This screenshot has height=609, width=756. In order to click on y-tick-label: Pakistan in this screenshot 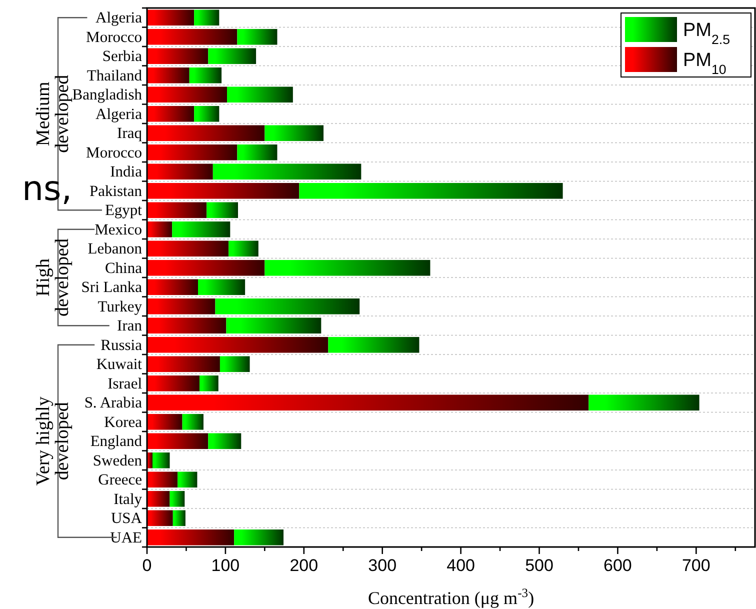, I will do `click(115, 191)`.